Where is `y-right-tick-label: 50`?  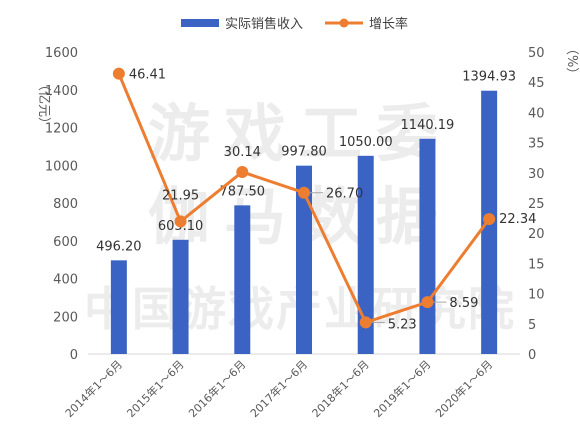 y-right-tick-label: 50 is located at coordinates (536, 53).